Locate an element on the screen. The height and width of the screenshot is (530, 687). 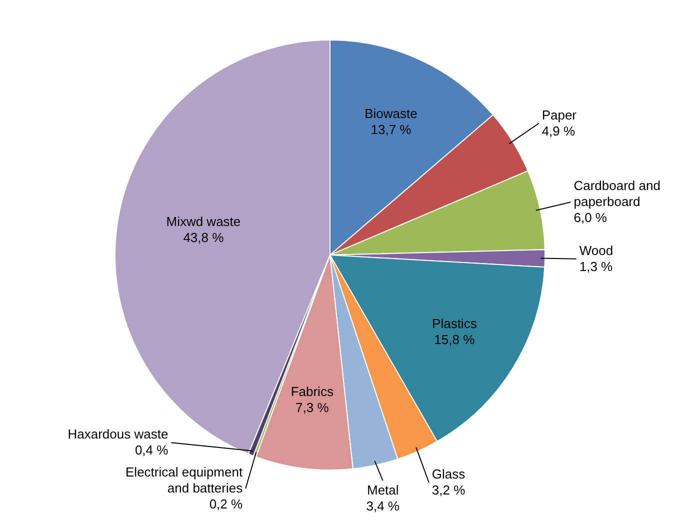
data-label: 43,8 % is located at coordinates (203, 238).